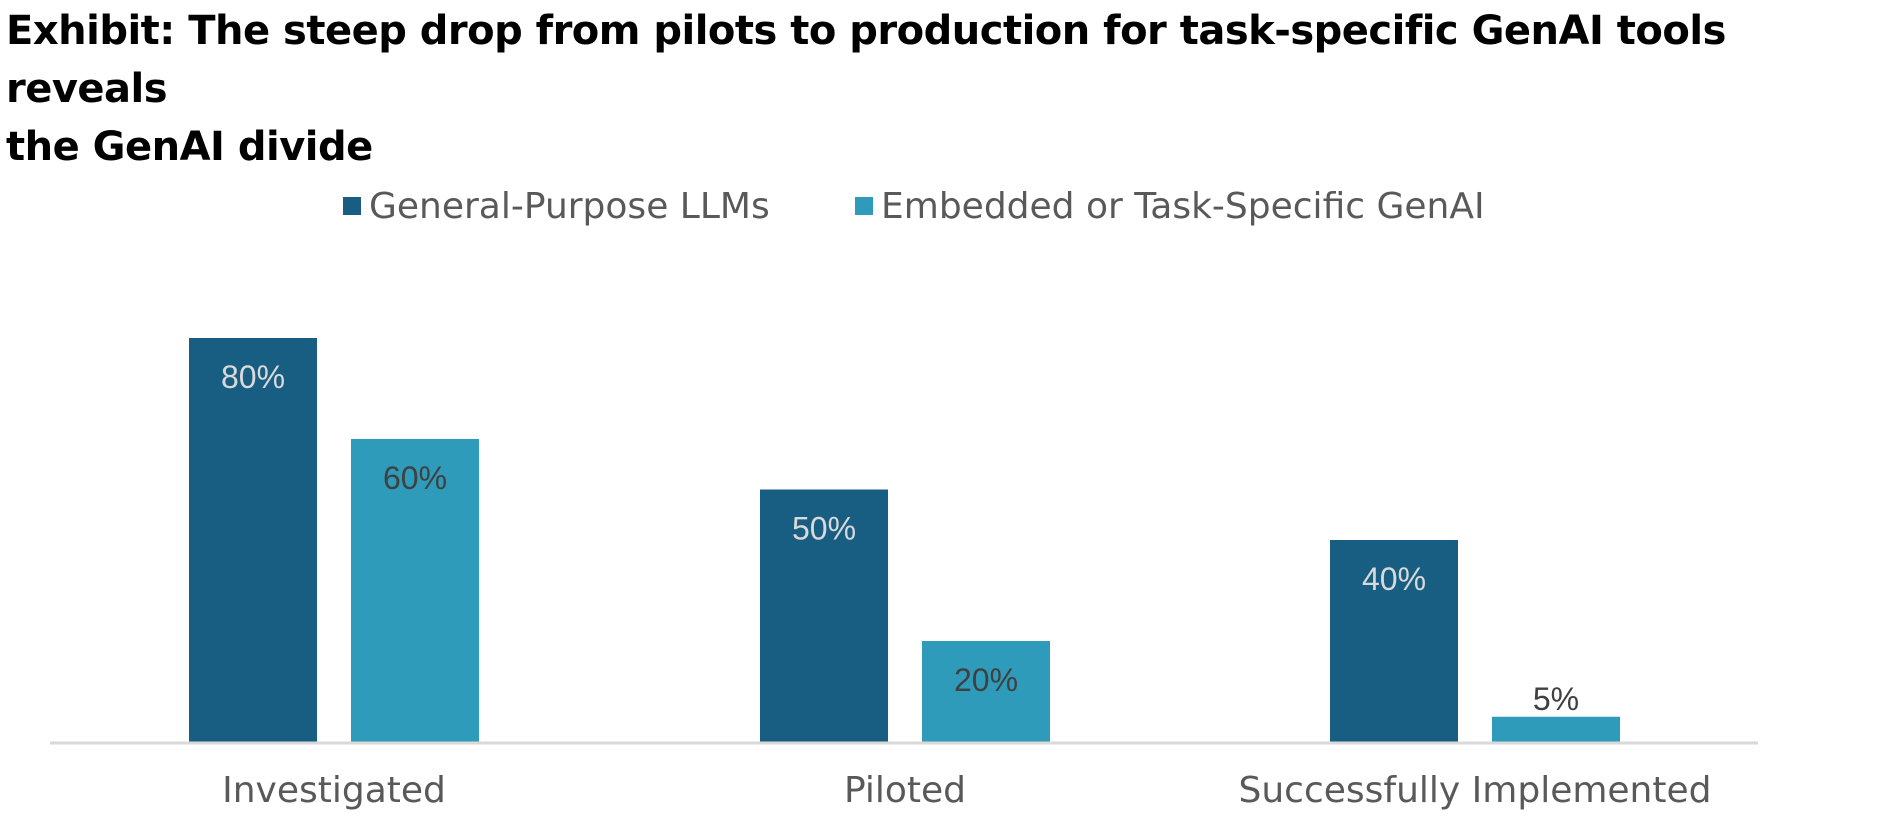 The height and width of the screenshot is (827, 1884). Describe the element at coordinates (1556, 699) in the screenshot. I see `data-label: 5%` at that location.